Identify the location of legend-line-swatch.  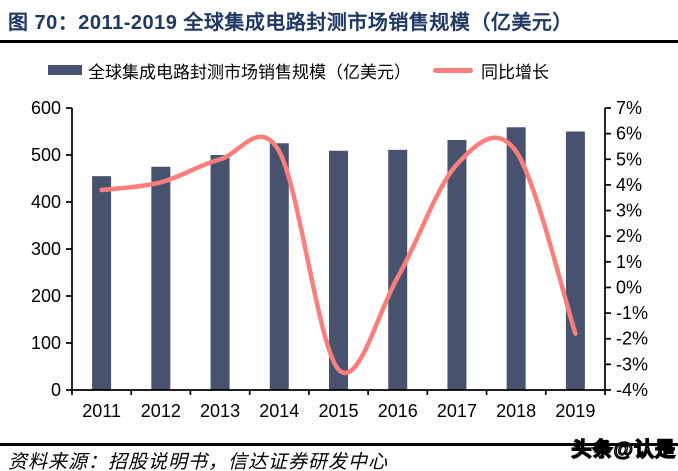
(453, 70).